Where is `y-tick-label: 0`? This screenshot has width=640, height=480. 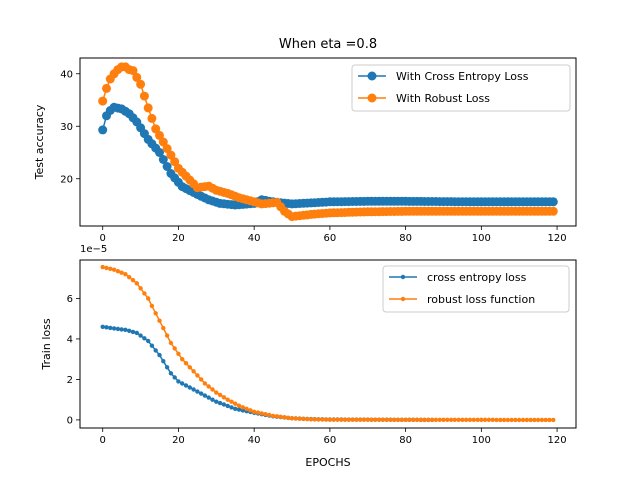
y-tick-label: 0 is located at coordinates (70, 420).